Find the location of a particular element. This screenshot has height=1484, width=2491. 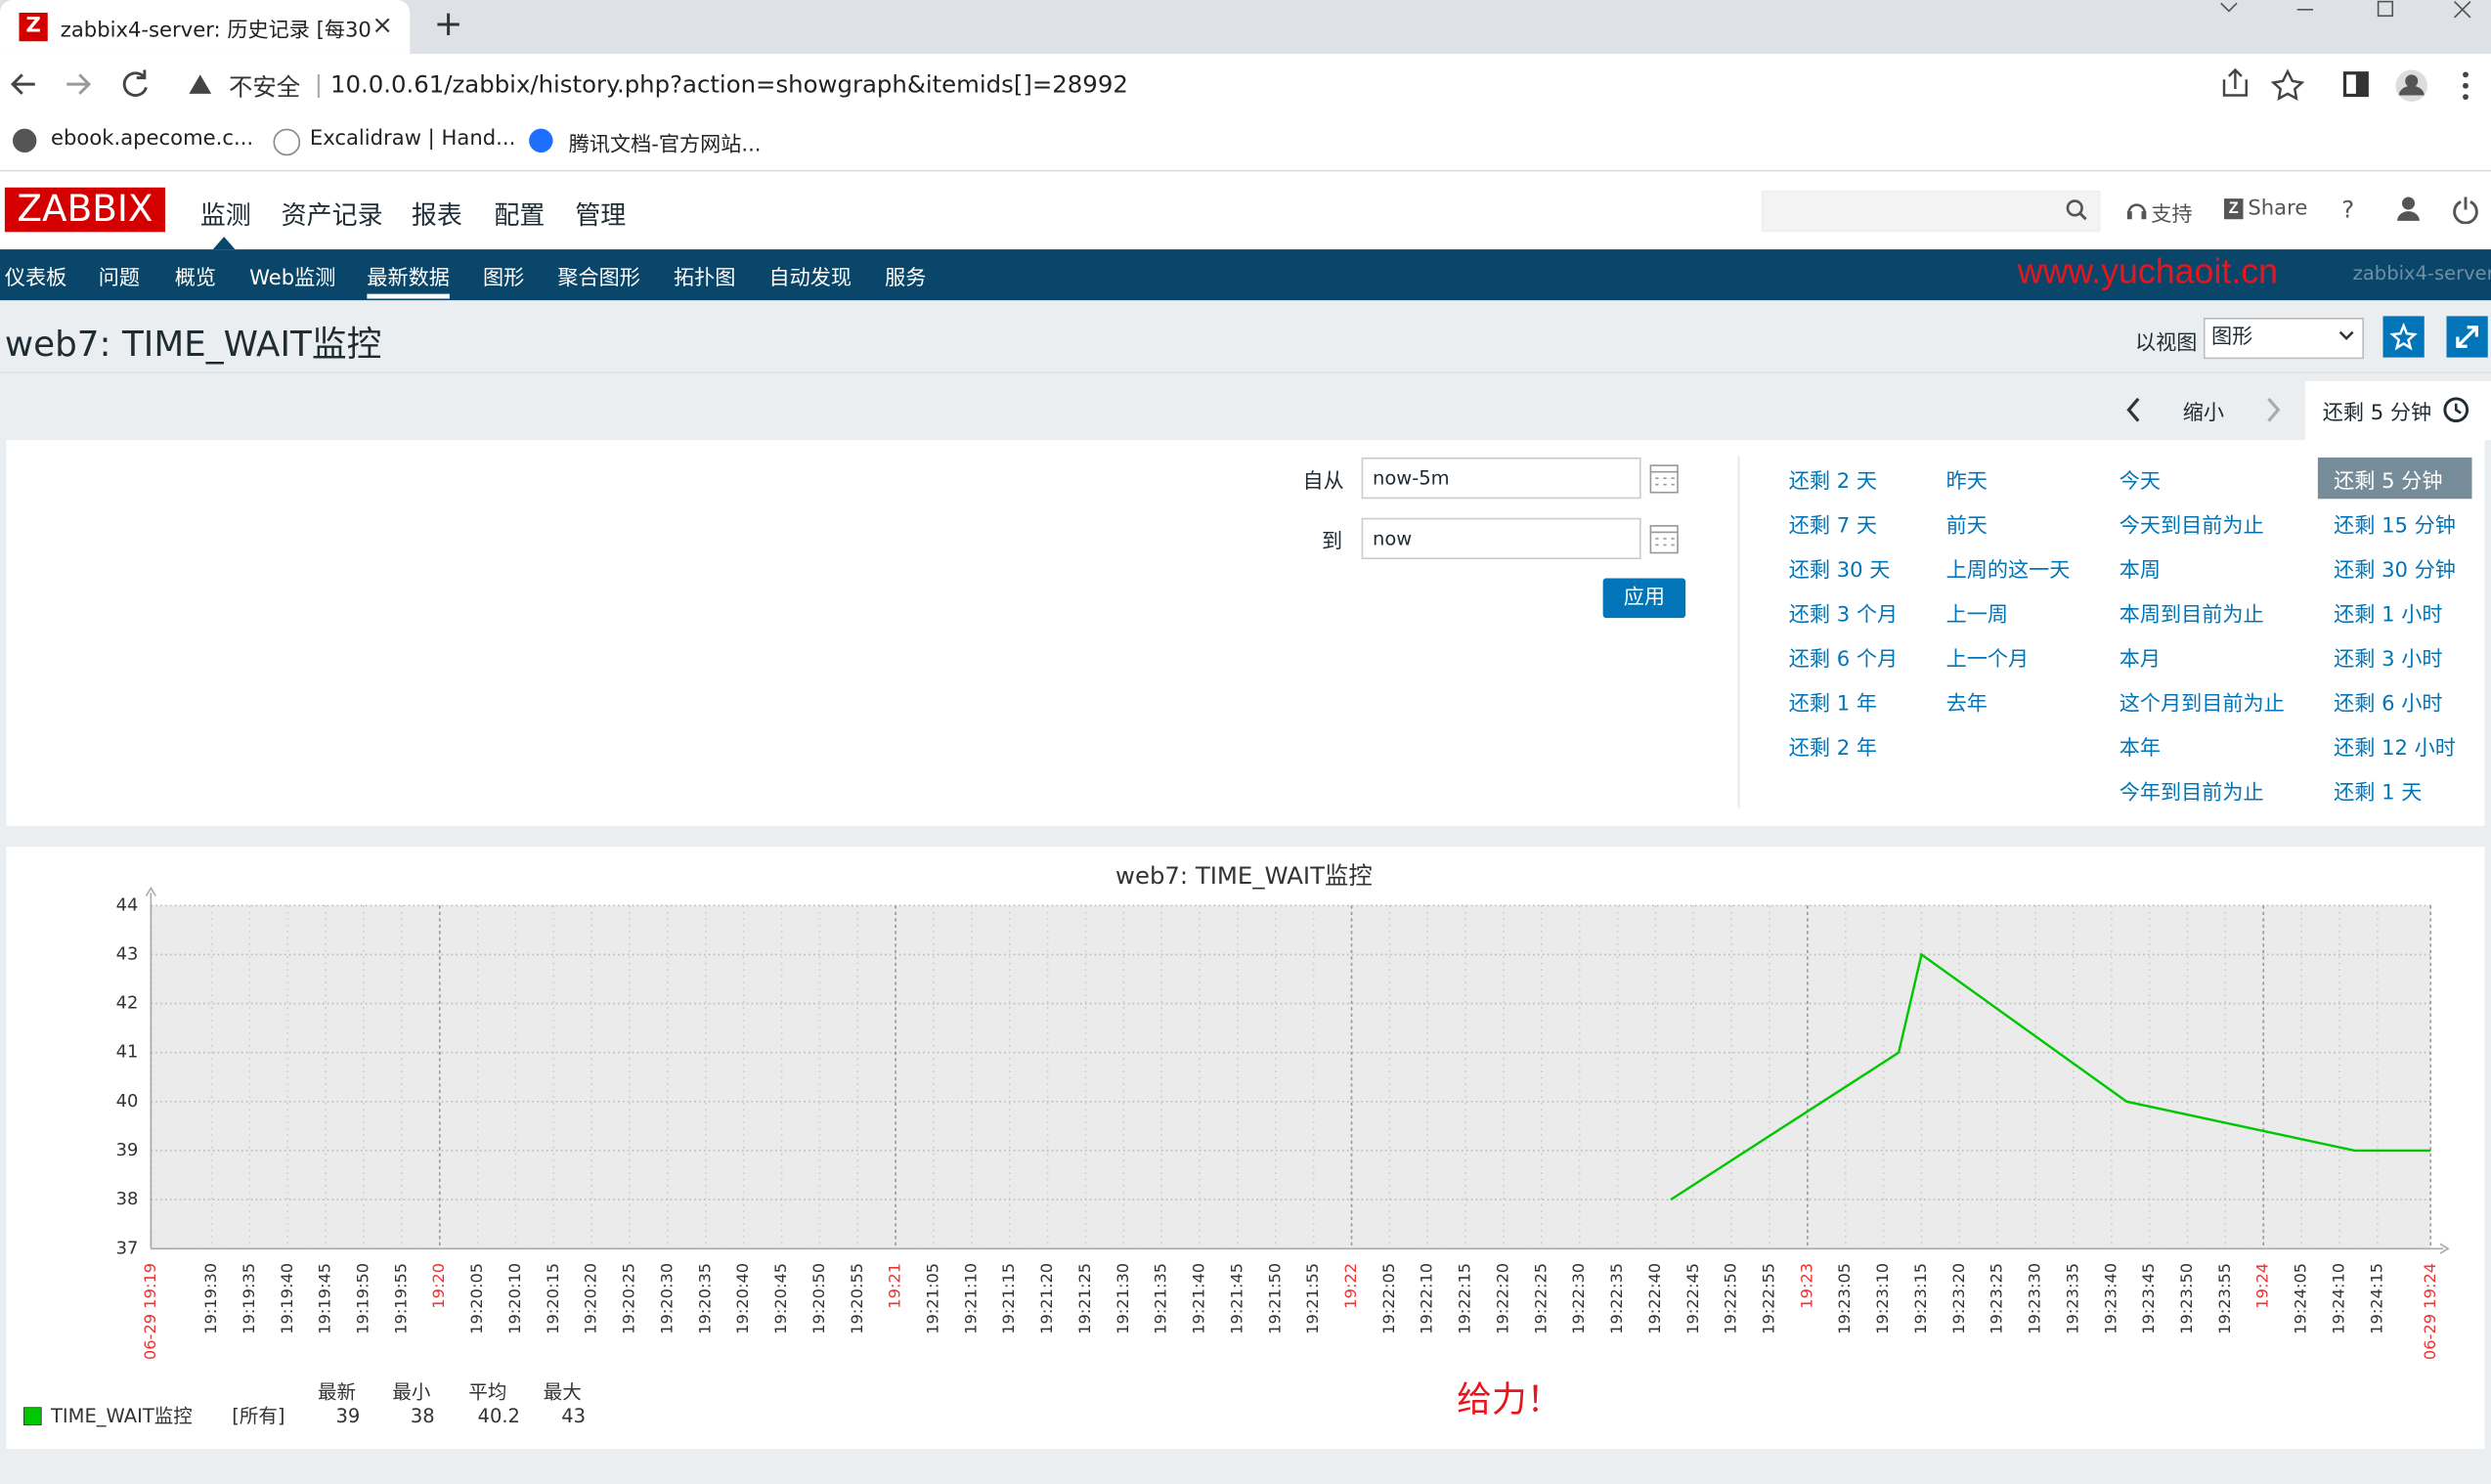

quick-range: 昨天 is located at coordinates (1967, 479).